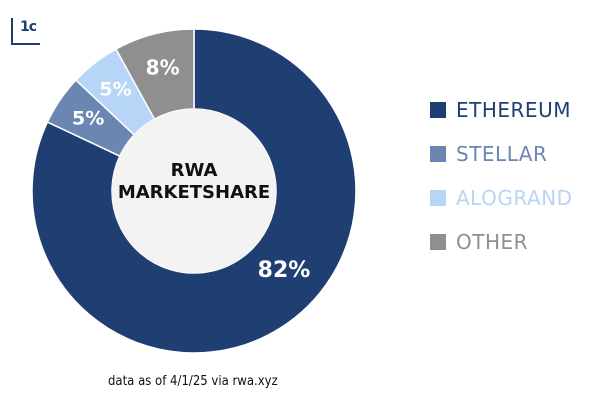  I want to click on logo-text: 1c, so click(28, 27).